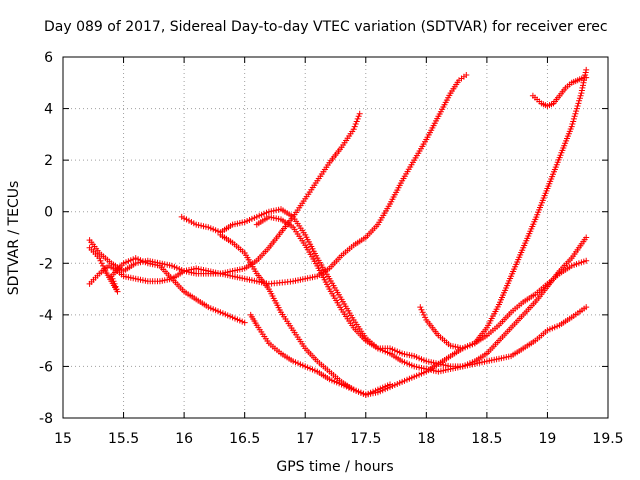  Describe the element at coordinates (607, 439) in the screenshot. I see `x-tick-label: 19.5` at that location.